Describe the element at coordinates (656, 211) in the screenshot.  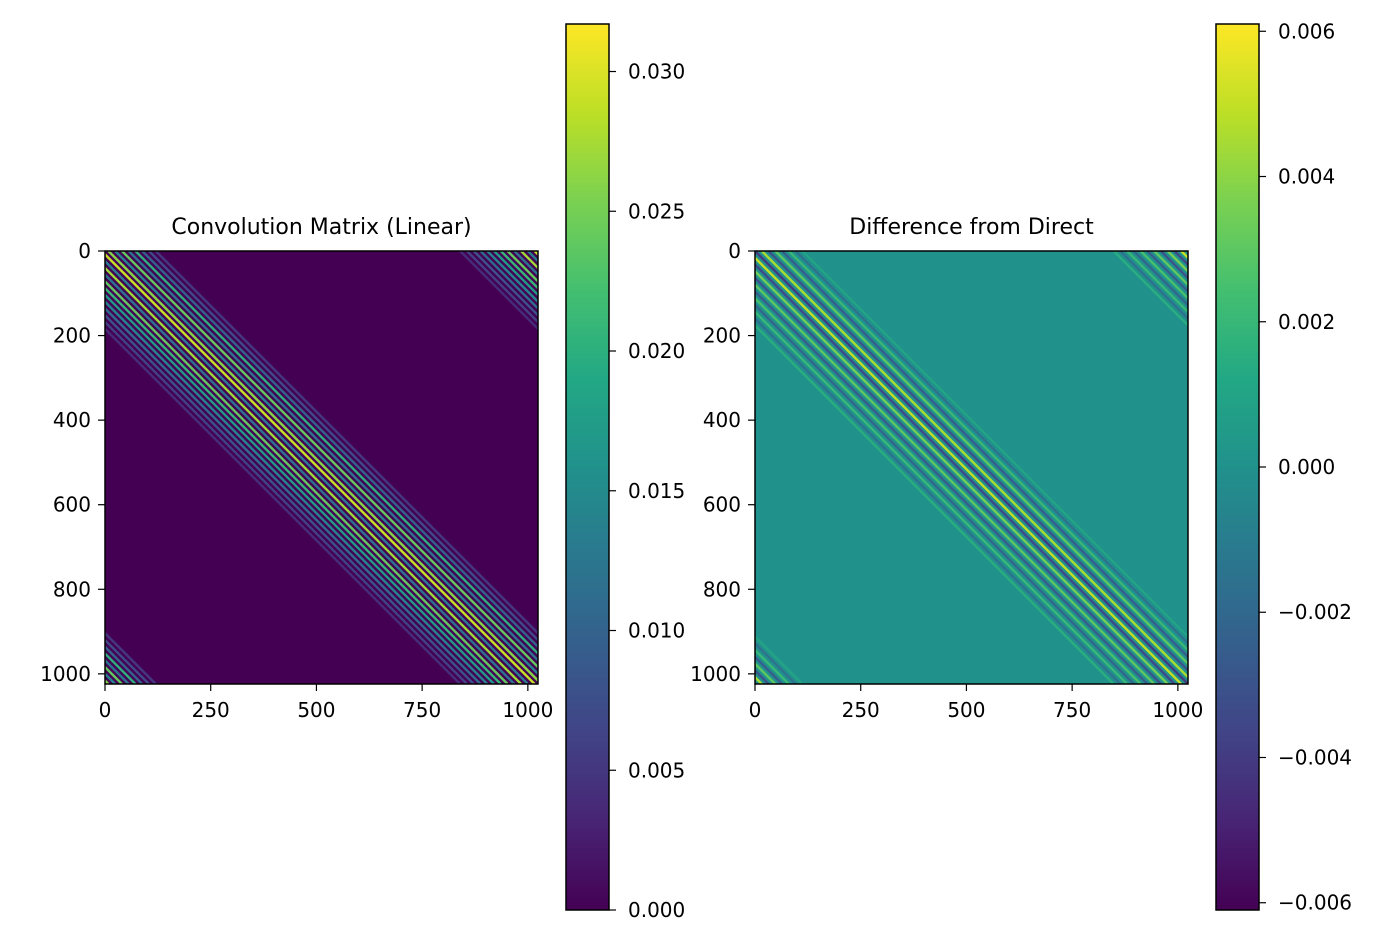
I see `colorbar-tick-label: 0.025` at that location.